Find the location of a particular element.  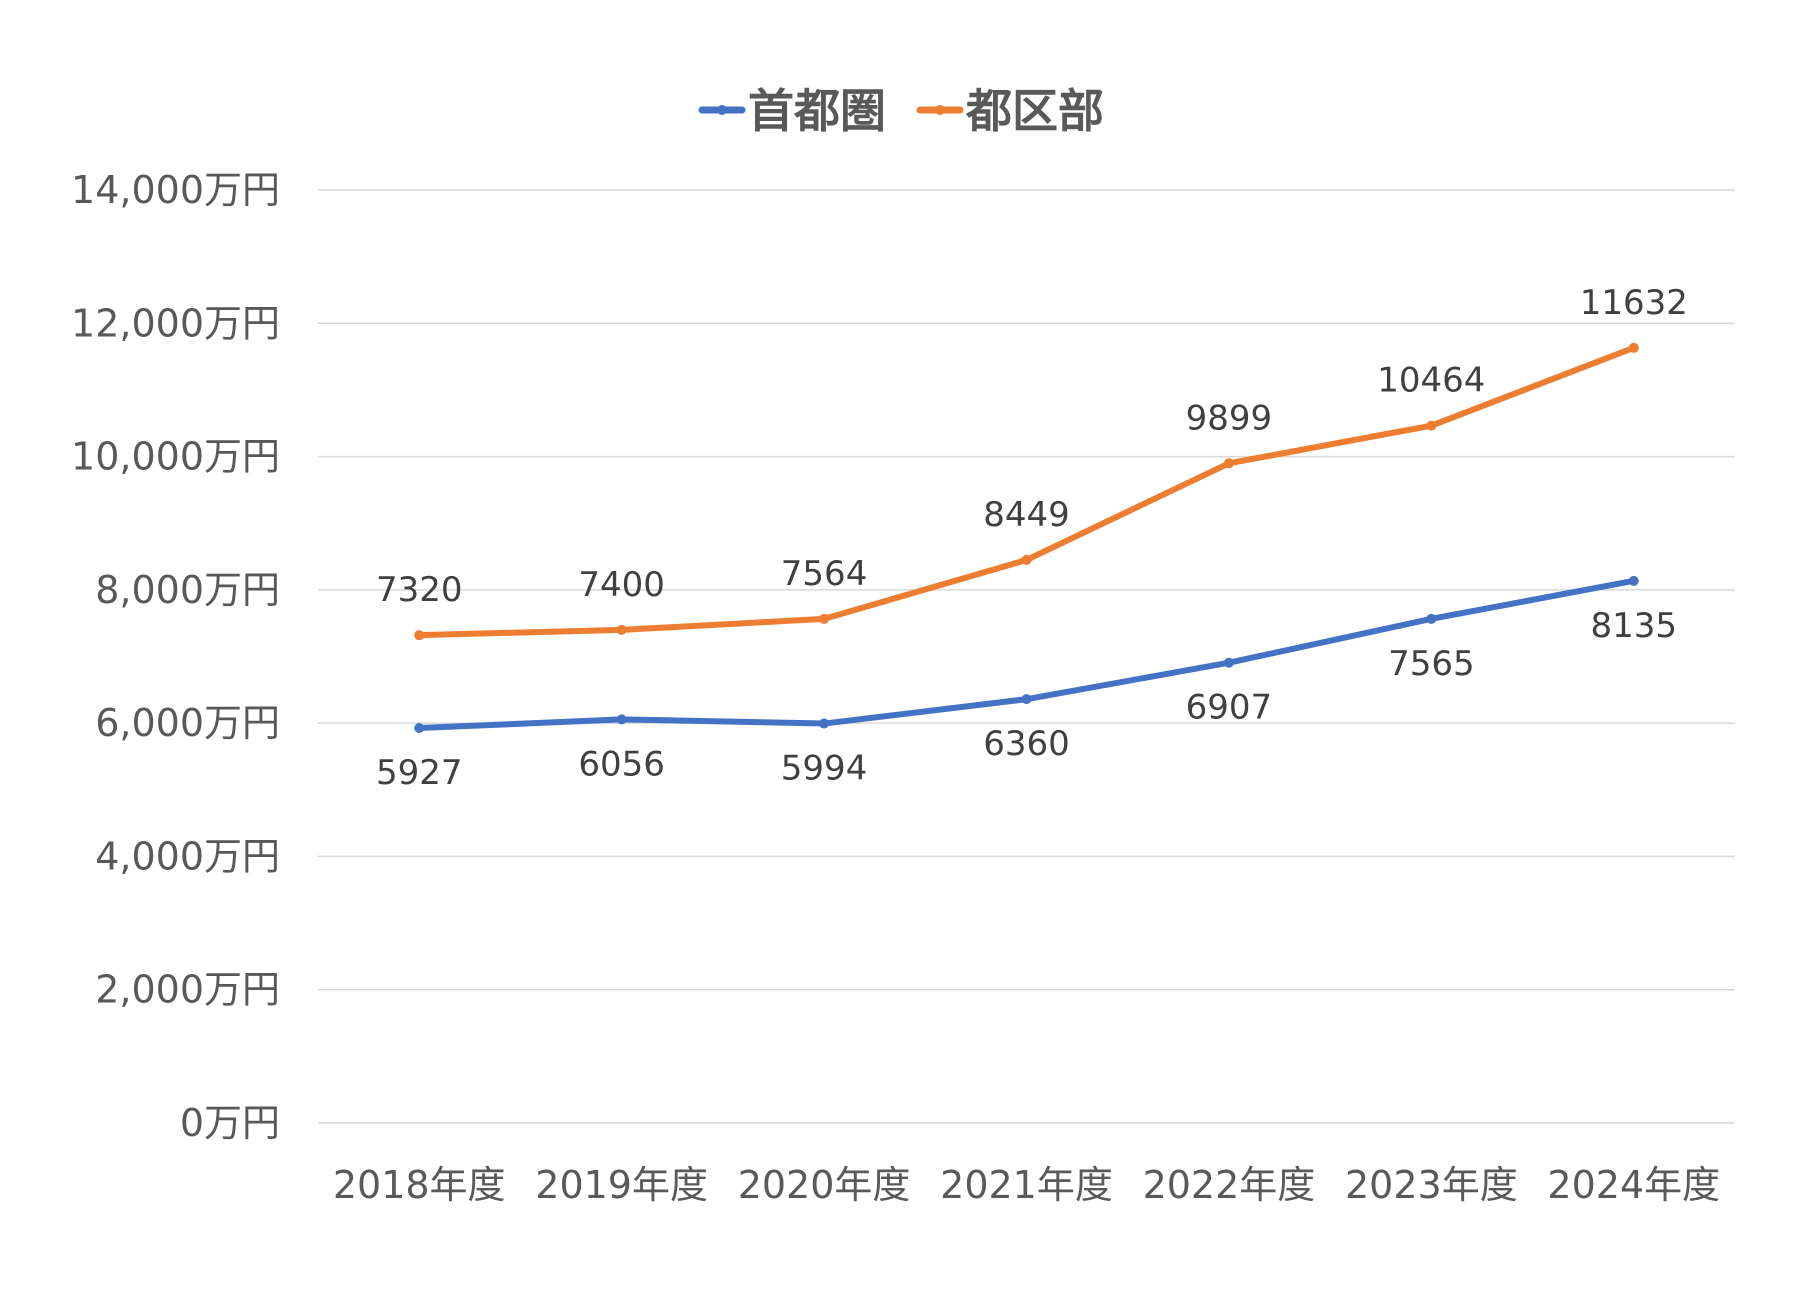

x-tick-label: 2022年度 is located at coordinates (1229, 1185).